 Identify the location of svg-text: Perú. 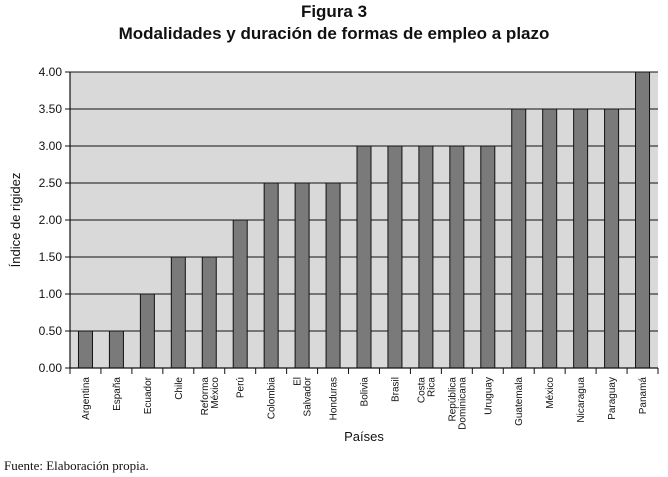
(241, 387).